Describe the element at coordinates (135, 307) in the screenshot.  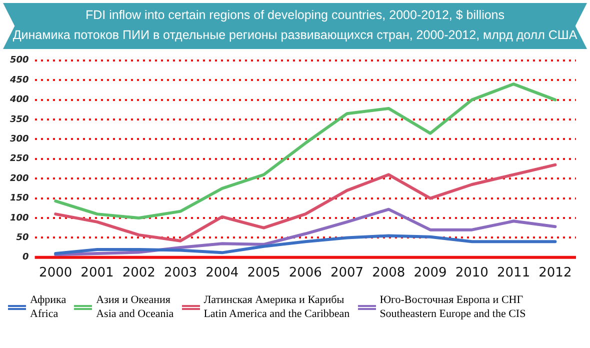
I see `legend-label: Азия и Океания Asia and Oceania` at that location.